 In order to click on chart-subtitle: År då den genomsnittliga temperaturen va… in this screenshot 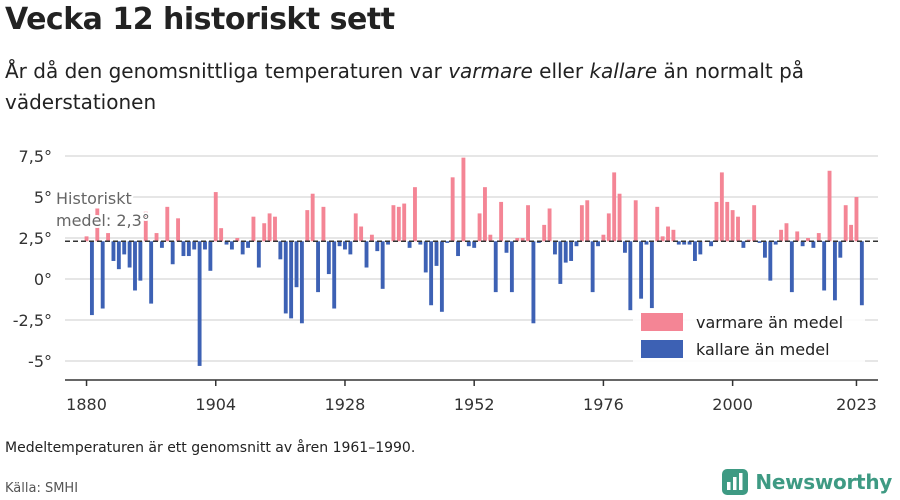, I will do `click(435, 87)`.